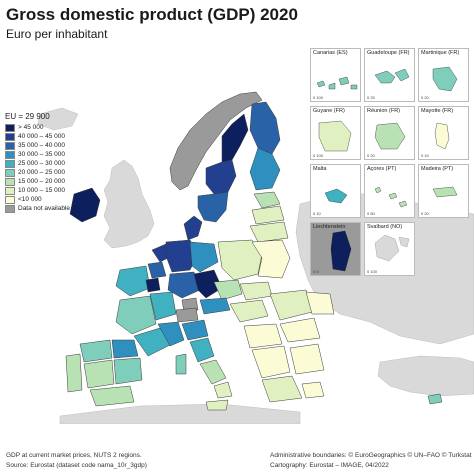 The image size is (474, 474). I want to click on inset-scale: 0 50, so click(371, 213).